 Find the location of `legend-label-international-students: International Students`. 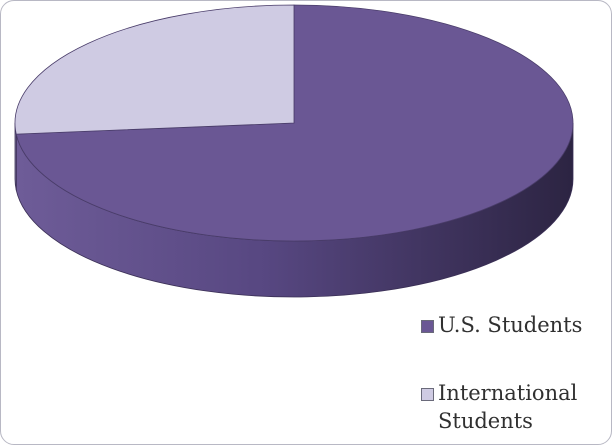

legend-label-international-students: International Students is located at coordinates (508, 407).